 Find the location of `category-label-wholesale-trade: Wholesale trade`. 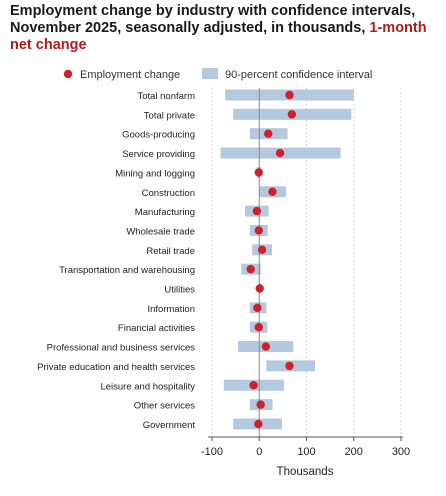

category-label-wholesale-trade: Wholesale trade is located at coordinates (160, 231).